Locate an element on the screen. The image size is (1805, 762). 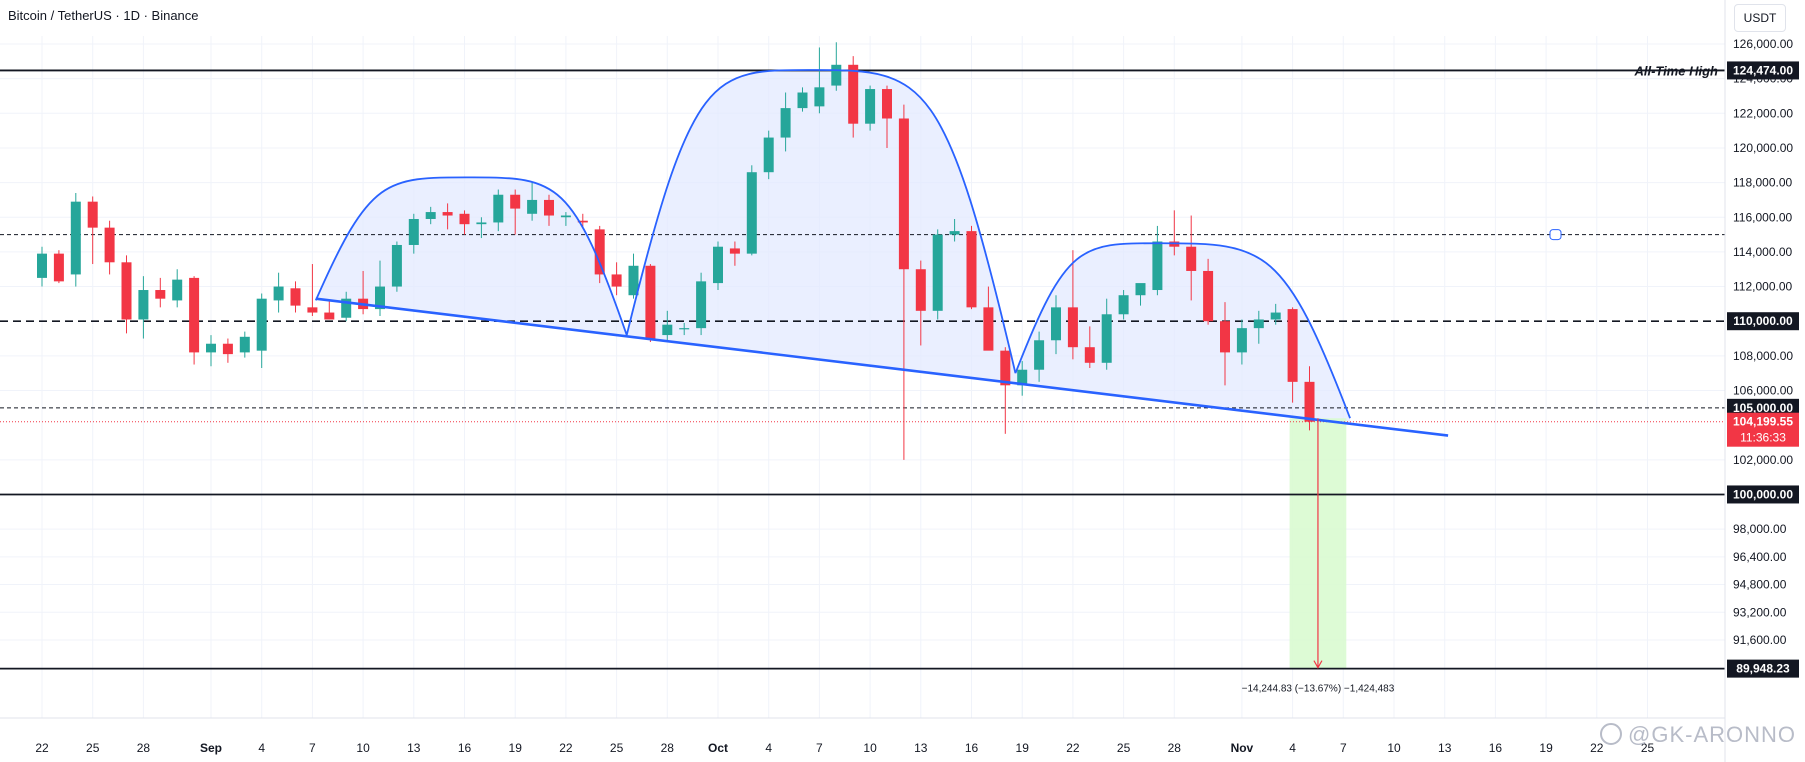
price-tick-label: 126,000.00 is located at coordinates (1763, 44).